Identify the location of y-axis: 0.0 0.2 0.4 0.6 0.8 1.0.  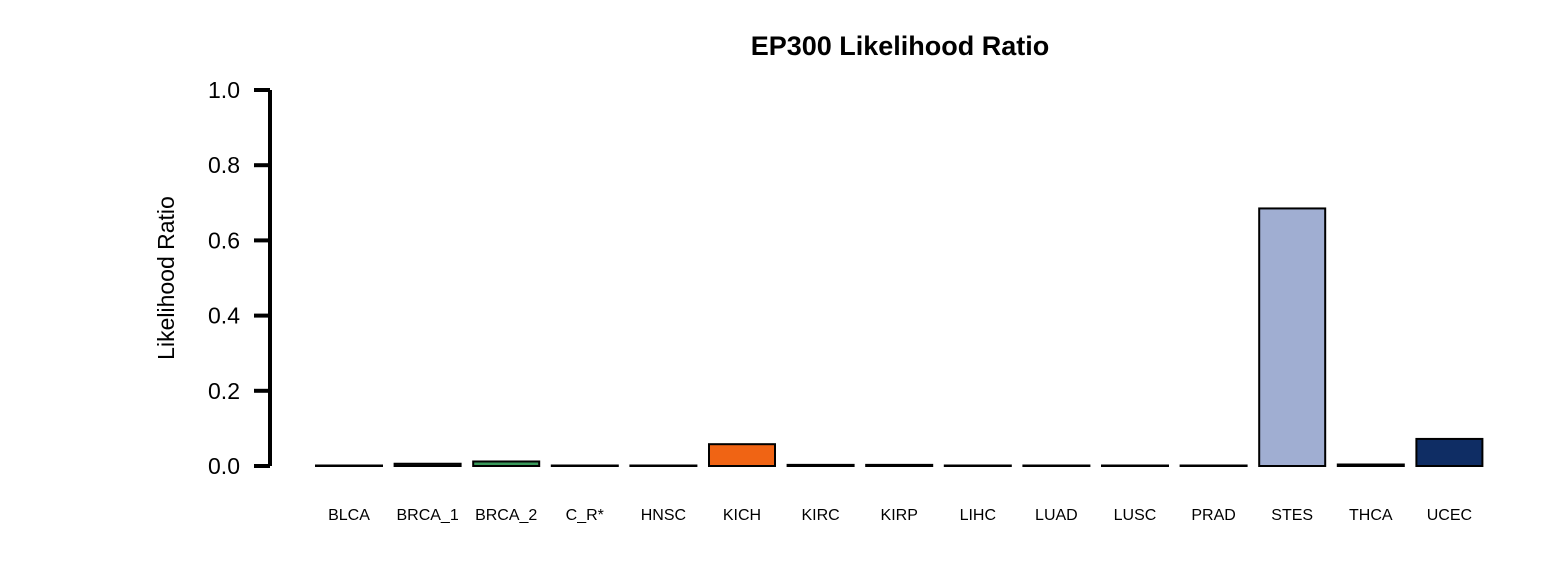
(240, 278).